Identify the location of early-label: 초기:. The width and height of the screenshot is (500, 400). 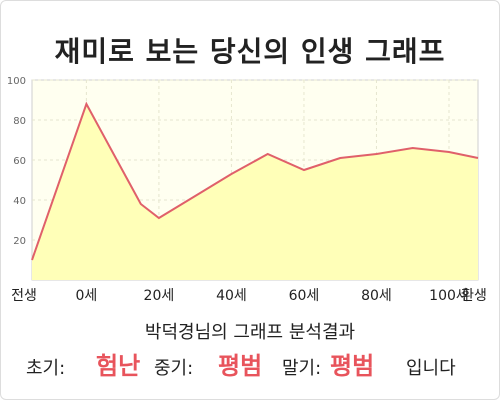
(46, 368).